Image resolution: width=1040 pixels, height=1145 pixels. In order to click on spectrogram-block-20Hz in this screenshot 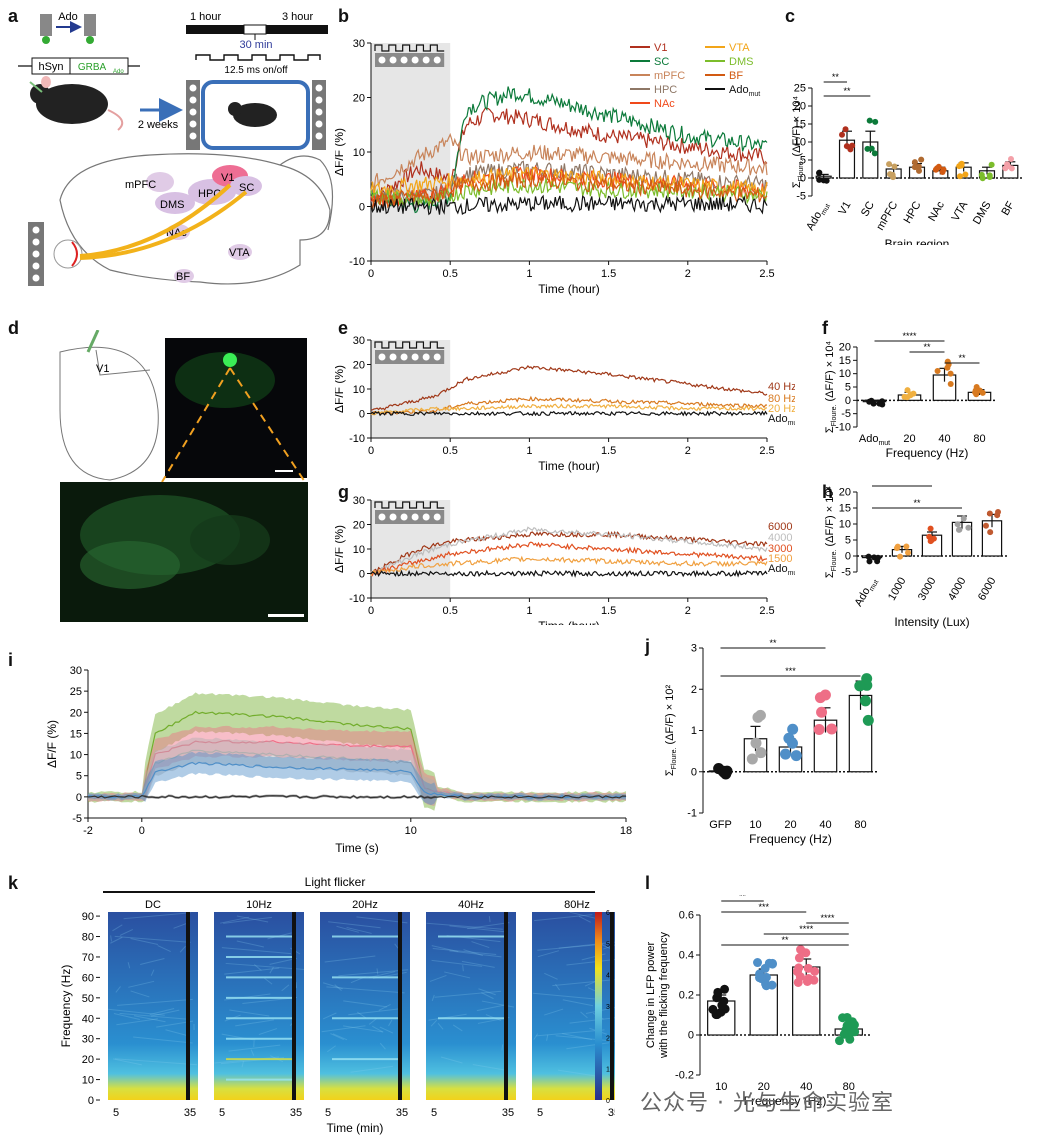, I will do `click(365, 1006)`.